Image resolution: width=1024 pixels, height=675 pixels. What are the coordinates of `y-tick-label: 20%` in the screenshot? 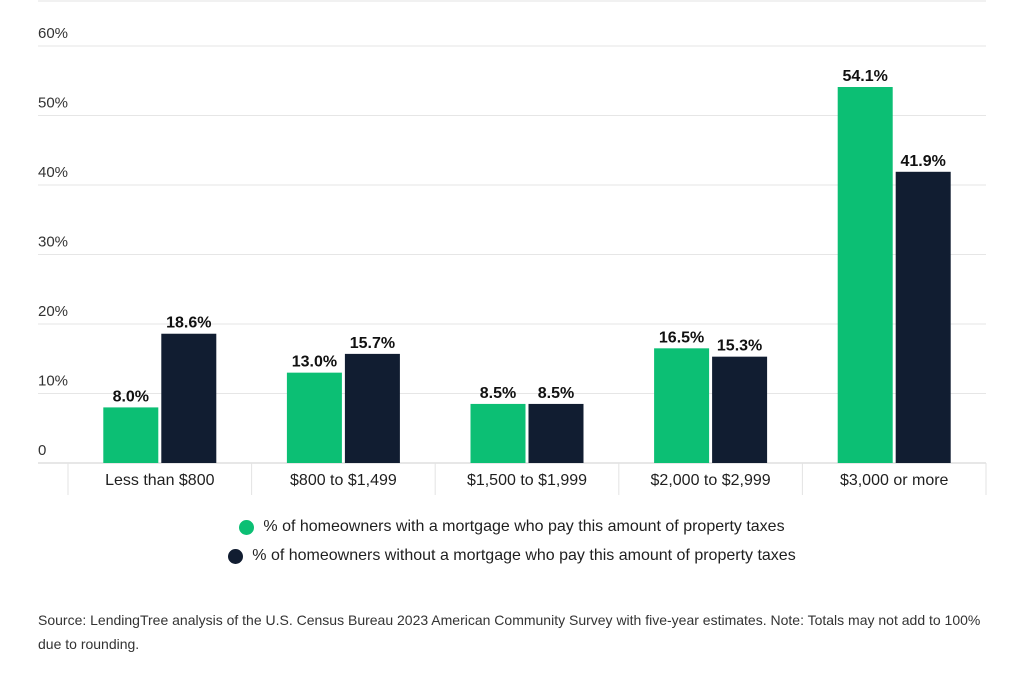 It's located at (53, 311).